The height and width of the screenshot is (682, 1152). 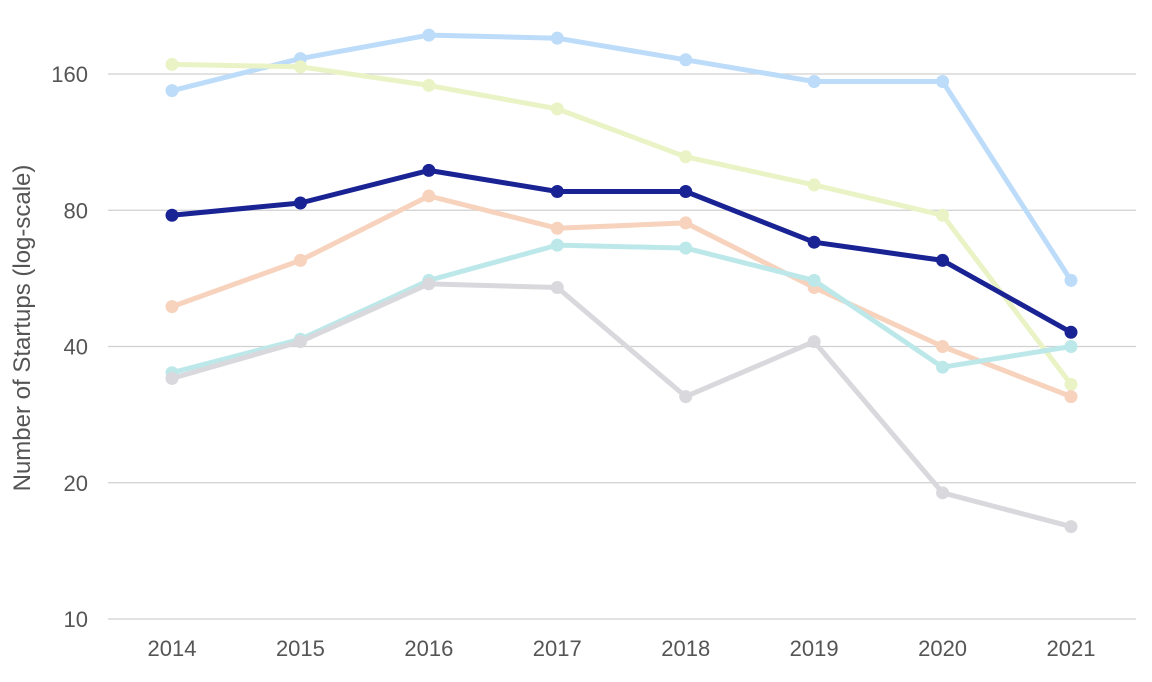 What do you see at coordinates (76, 619) in the screenshot?
I see `y-tick-label: 10` at bounding box center [76, 619].